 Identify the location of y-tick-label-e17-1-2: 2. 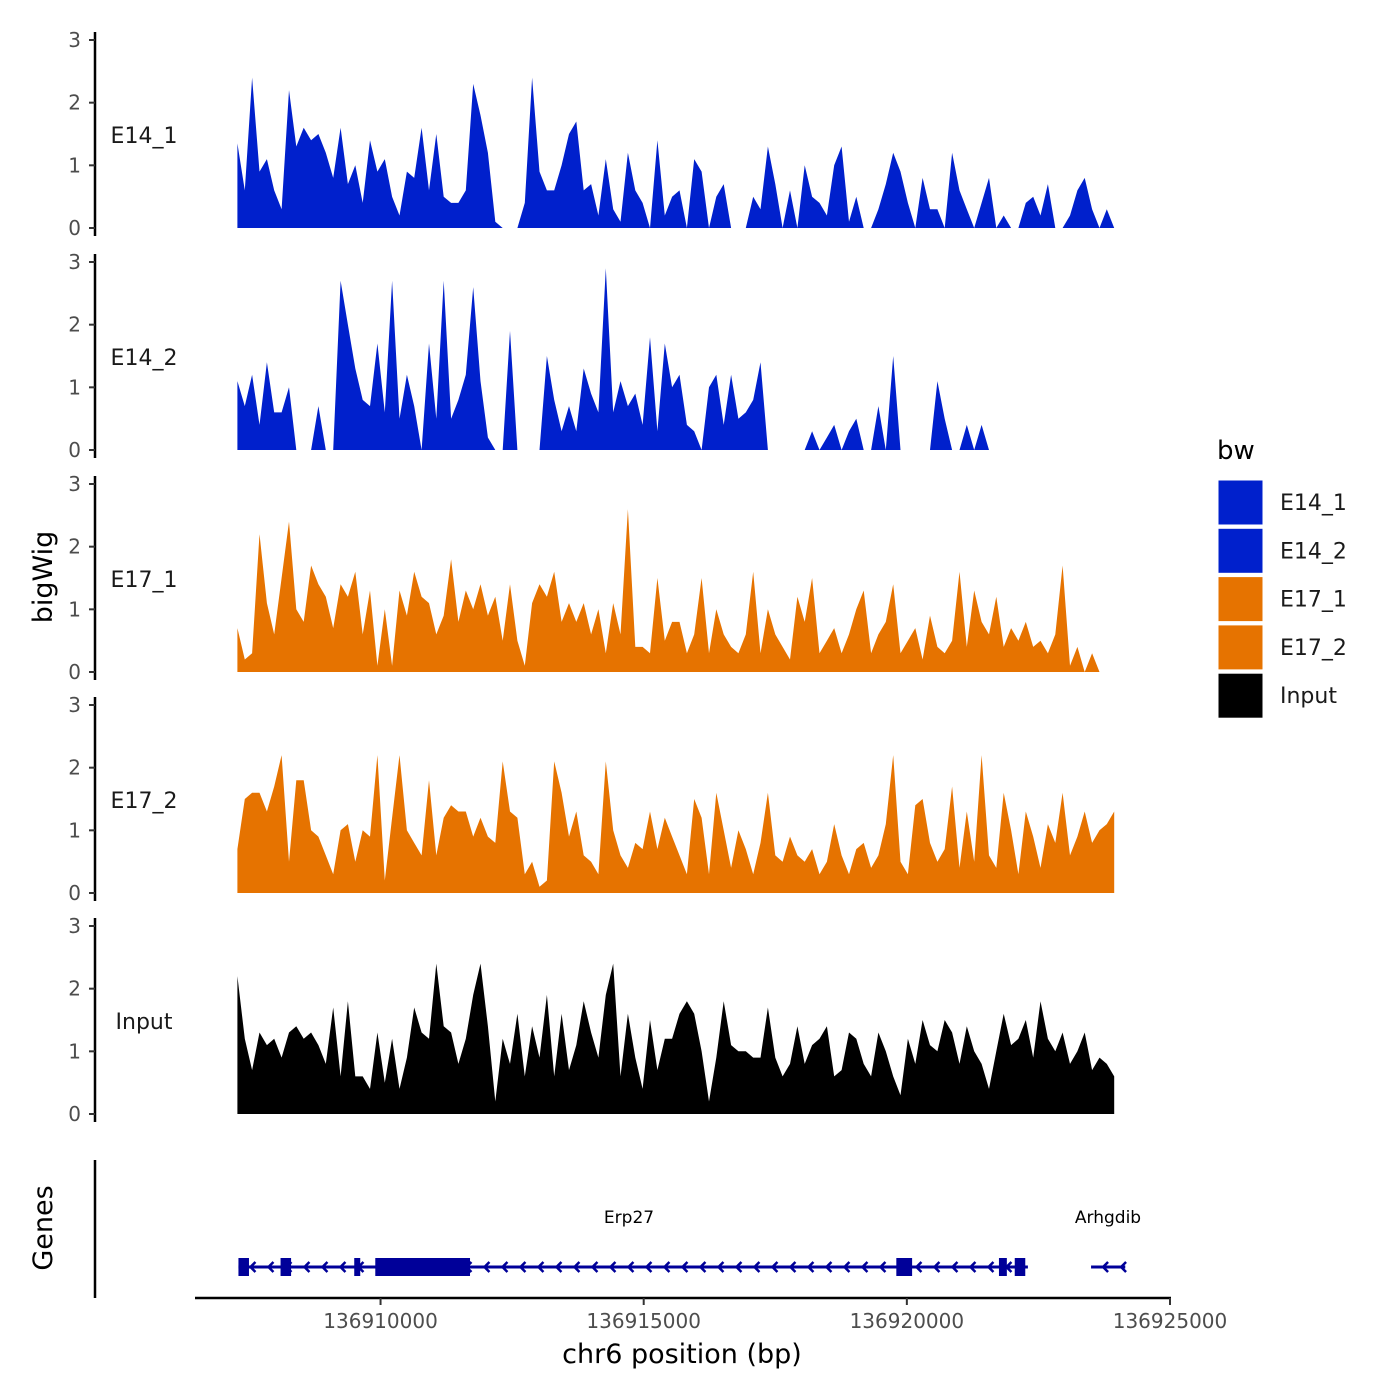
(74, 547).